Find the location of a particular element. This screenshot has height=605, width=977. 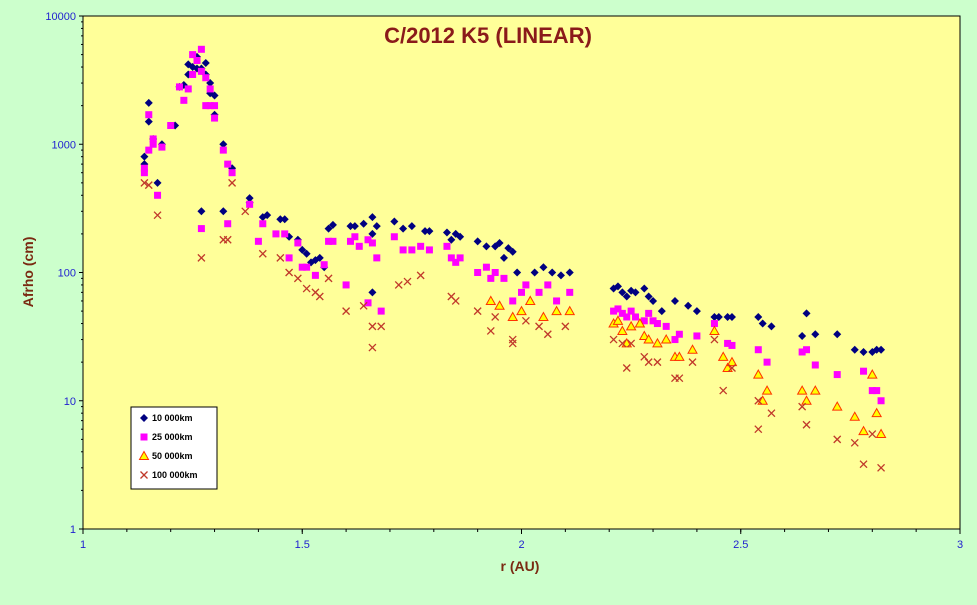

y-tick-label: 100 is located at coordinates (67, 274).